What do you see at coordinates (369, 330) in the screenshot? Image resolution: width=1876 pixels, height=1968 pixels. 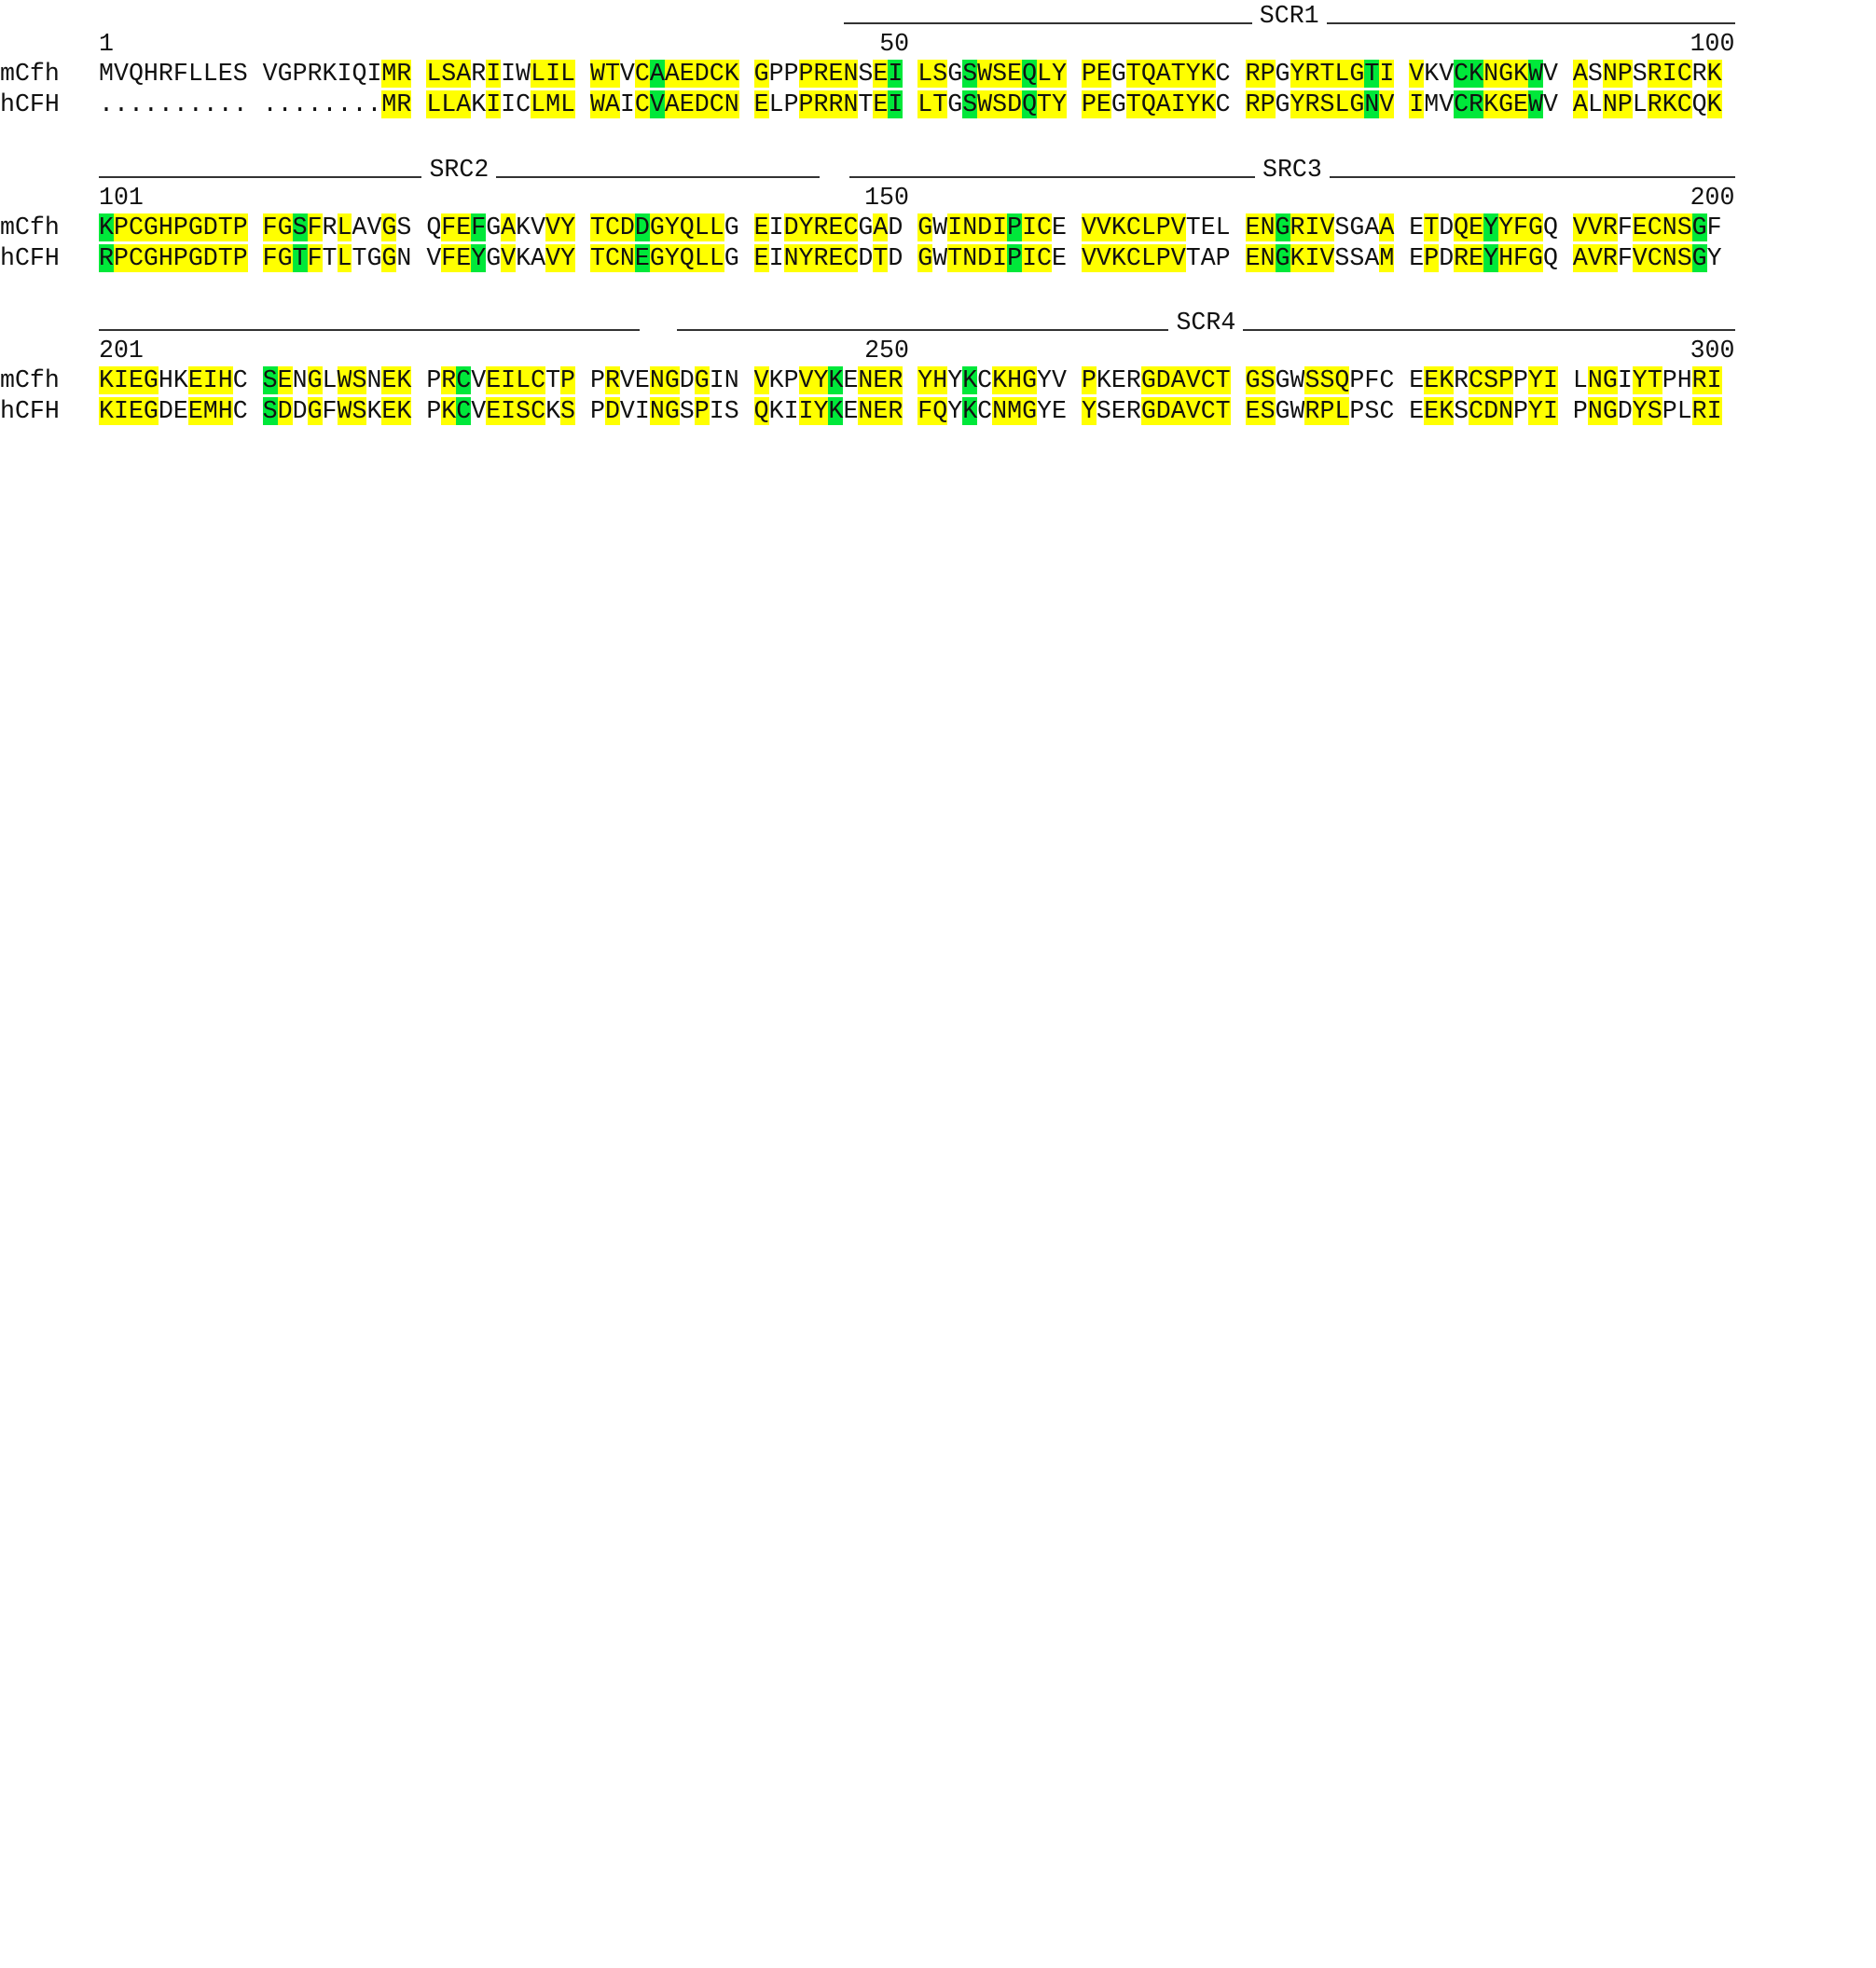 I see `domain-ruler-line` at bounding box center [369, 330].